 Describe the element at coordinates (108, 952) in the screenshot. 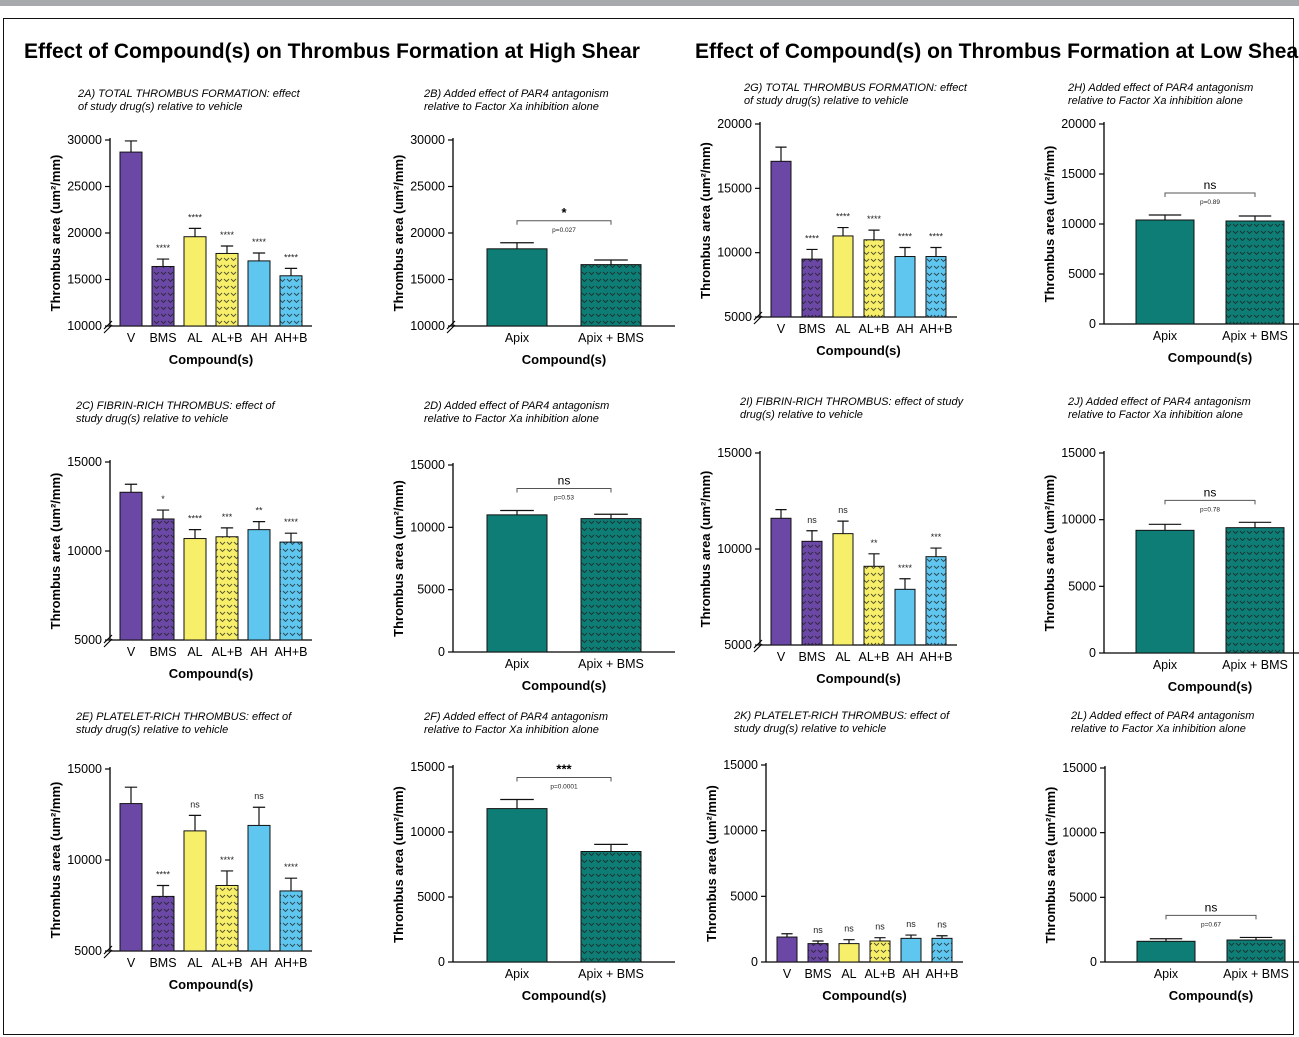

I see `axis-break-mark` at that location.